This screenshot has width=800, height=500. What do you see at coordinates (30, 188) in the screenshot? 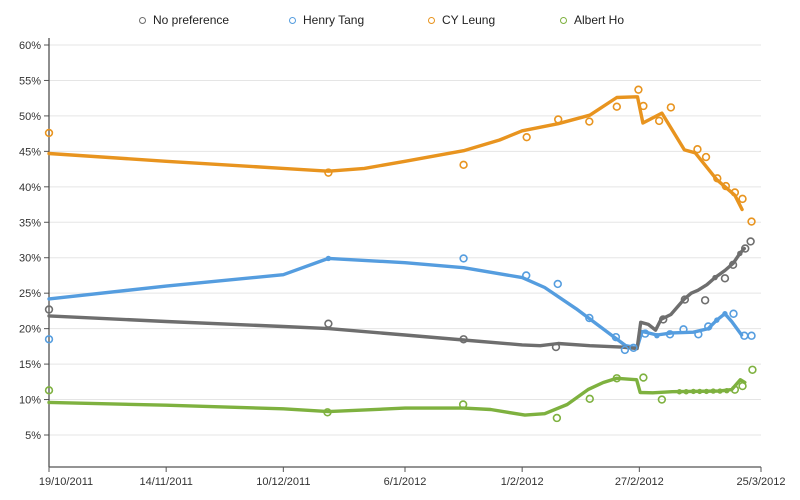
I see `y-axis-label: 40%` at bounding box center [30, 188].